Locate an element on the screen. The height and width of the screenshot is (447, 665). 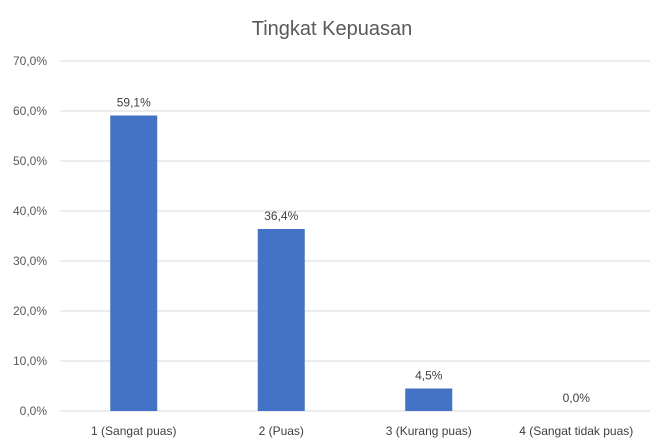
x-tick-label: 1 (Sangat puas) is located at coordinates (133, 431).